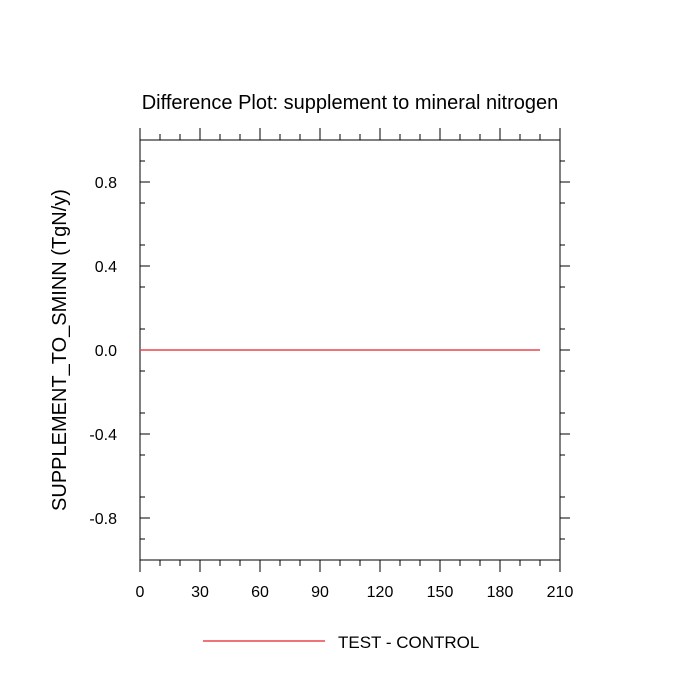  Describe the element at coordinates (560, 592) in the screenshot. I see `x-tick-label: 210` at that location.